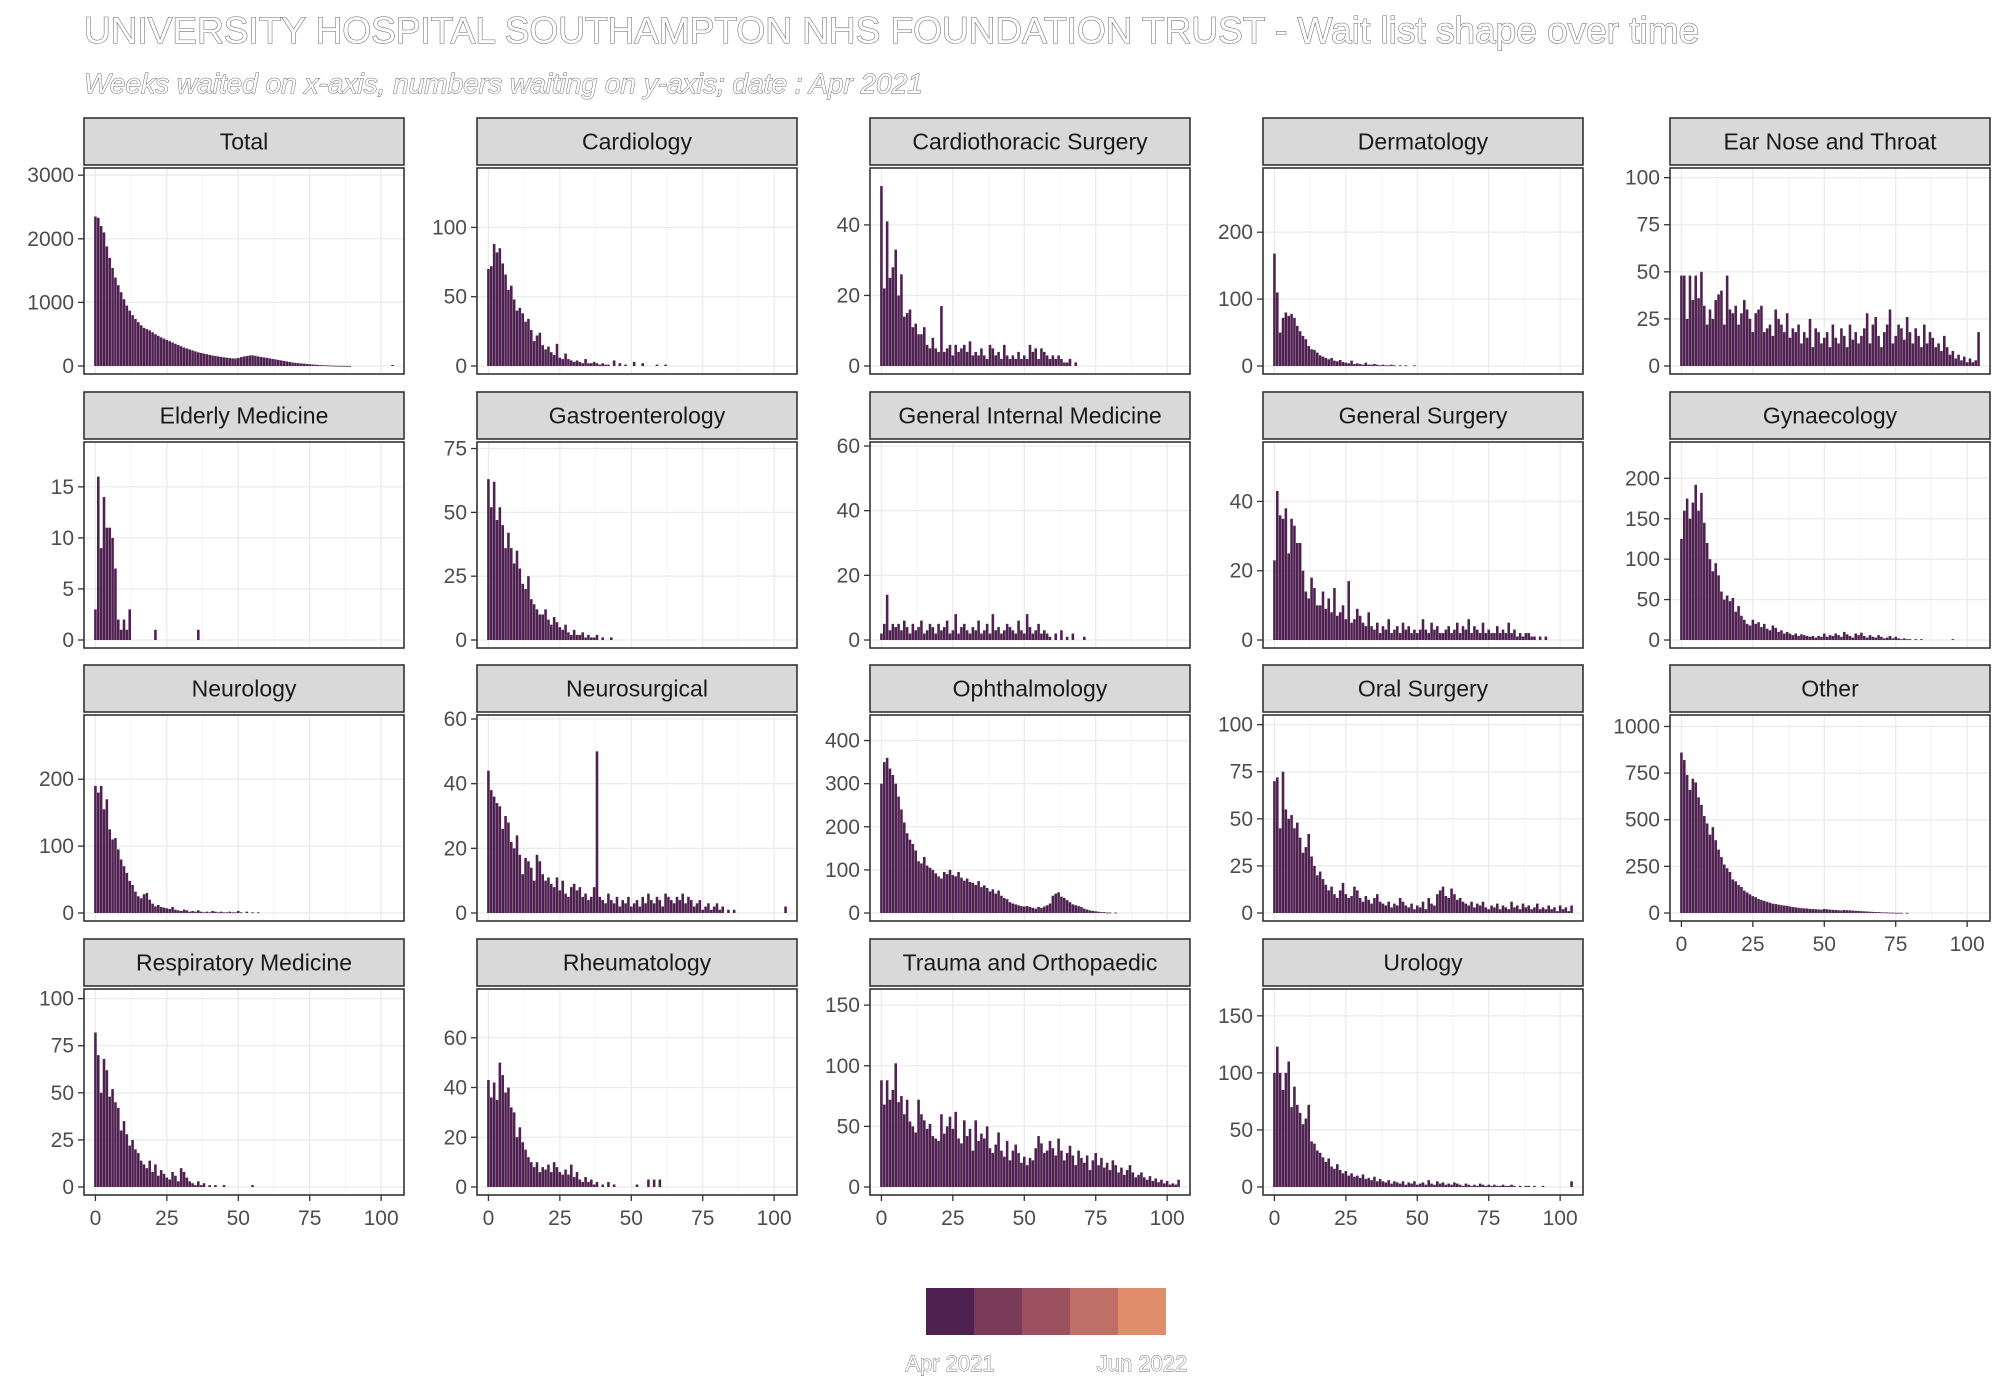 The width and height of the screenshot is (2000, 1400). What do you see at coordinates (1423, 415) in the screenshot?
I see `panel-strip` at bounding box center [1423, 415].